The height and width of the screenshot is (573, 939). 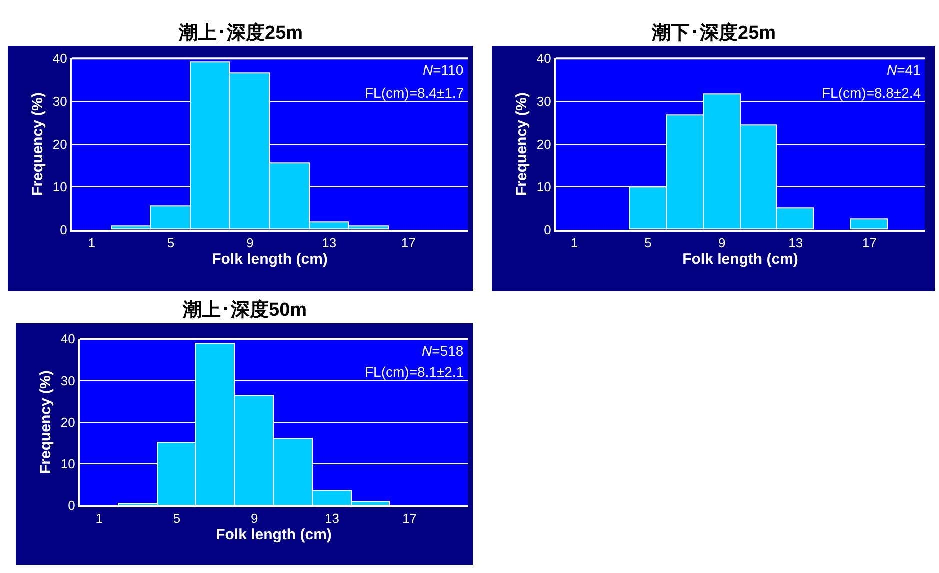 I want to click on annotation: FL(cm)=8.1±2.1, so click(x=414, y=372).